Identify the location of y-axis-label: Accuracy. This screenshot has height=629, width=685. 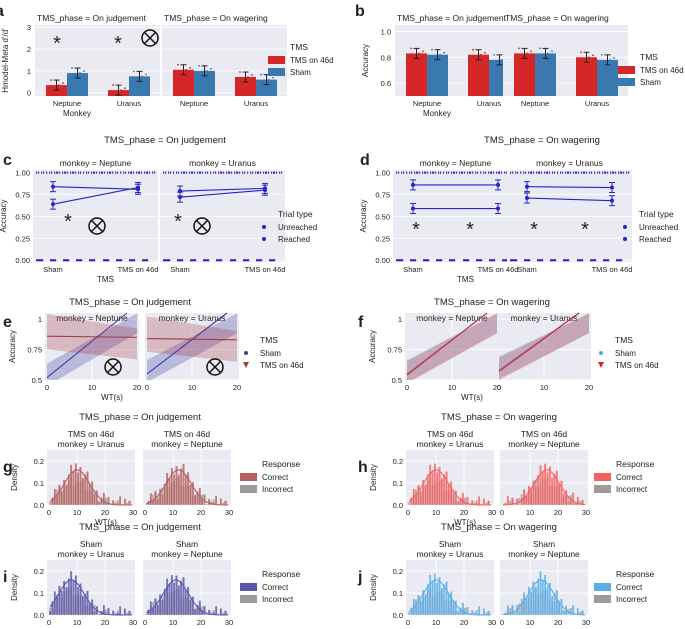
(365, 60).